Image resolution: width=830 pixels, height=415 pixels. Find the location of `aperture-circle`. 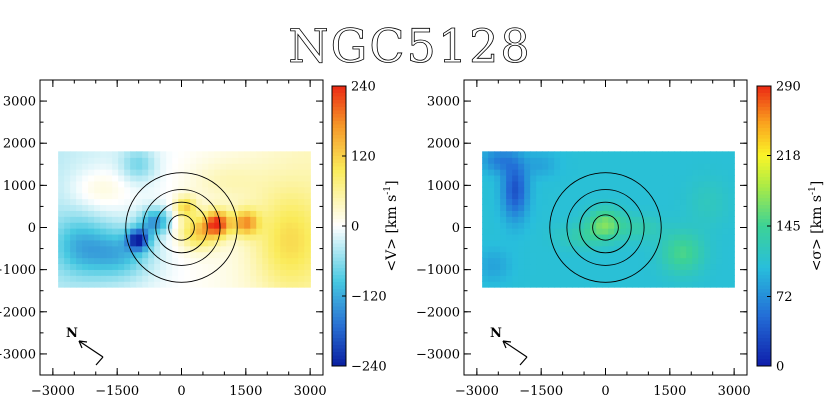

aperture-circle is located at coordinates (181, 227).